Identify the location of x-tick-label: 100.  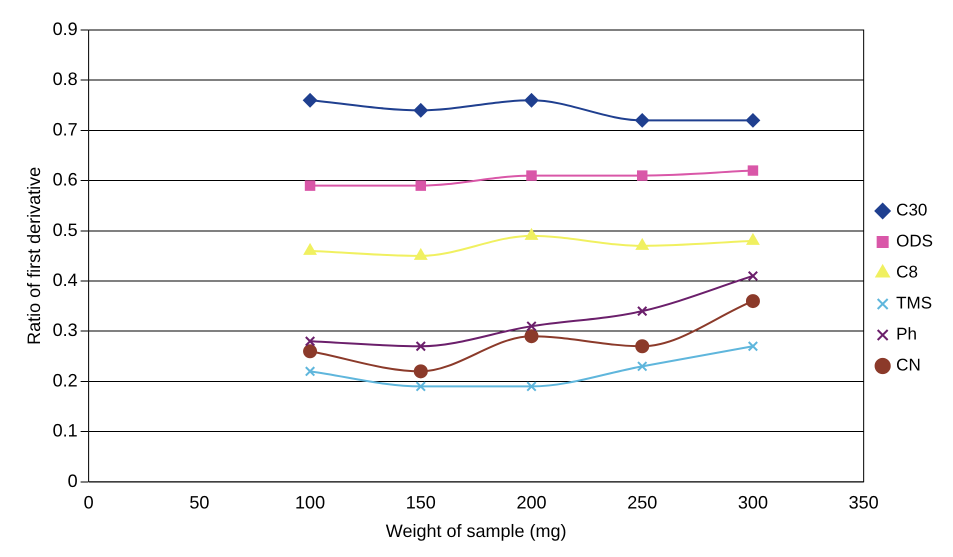
(310, 502).